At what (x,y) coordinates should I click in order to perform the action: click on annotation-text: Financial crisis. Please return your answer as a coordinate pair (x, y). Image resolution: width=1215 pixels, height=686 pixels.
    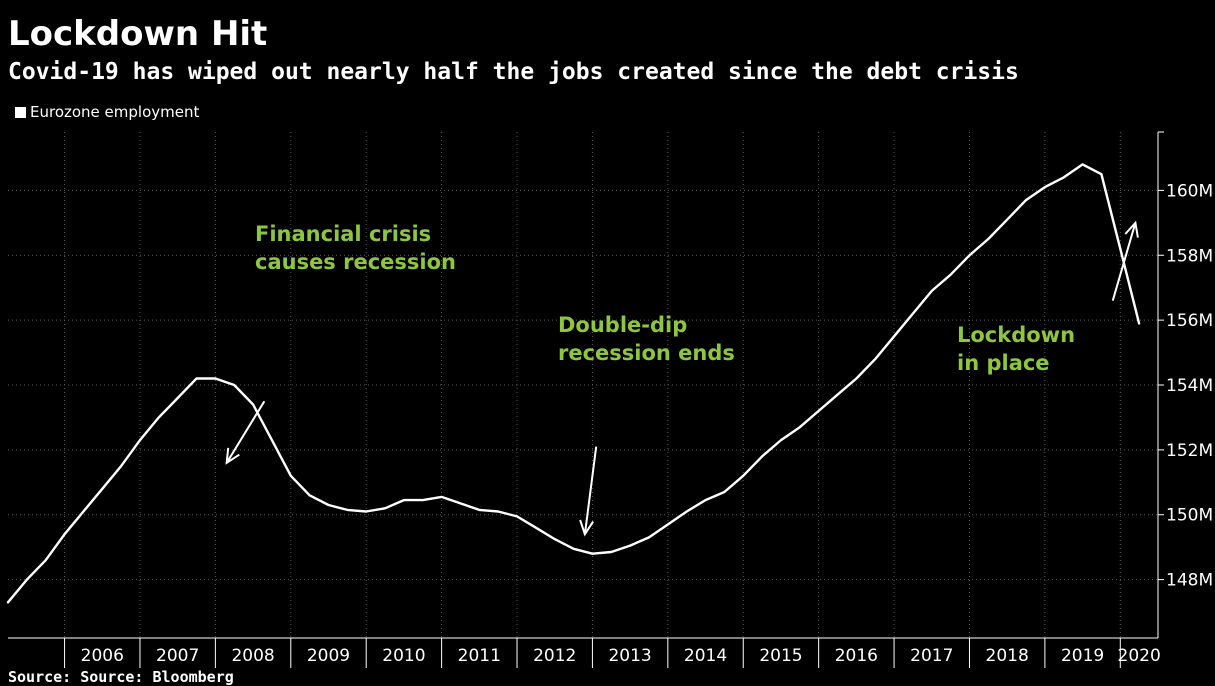
    Looking at the image, I should click on (343, 234).